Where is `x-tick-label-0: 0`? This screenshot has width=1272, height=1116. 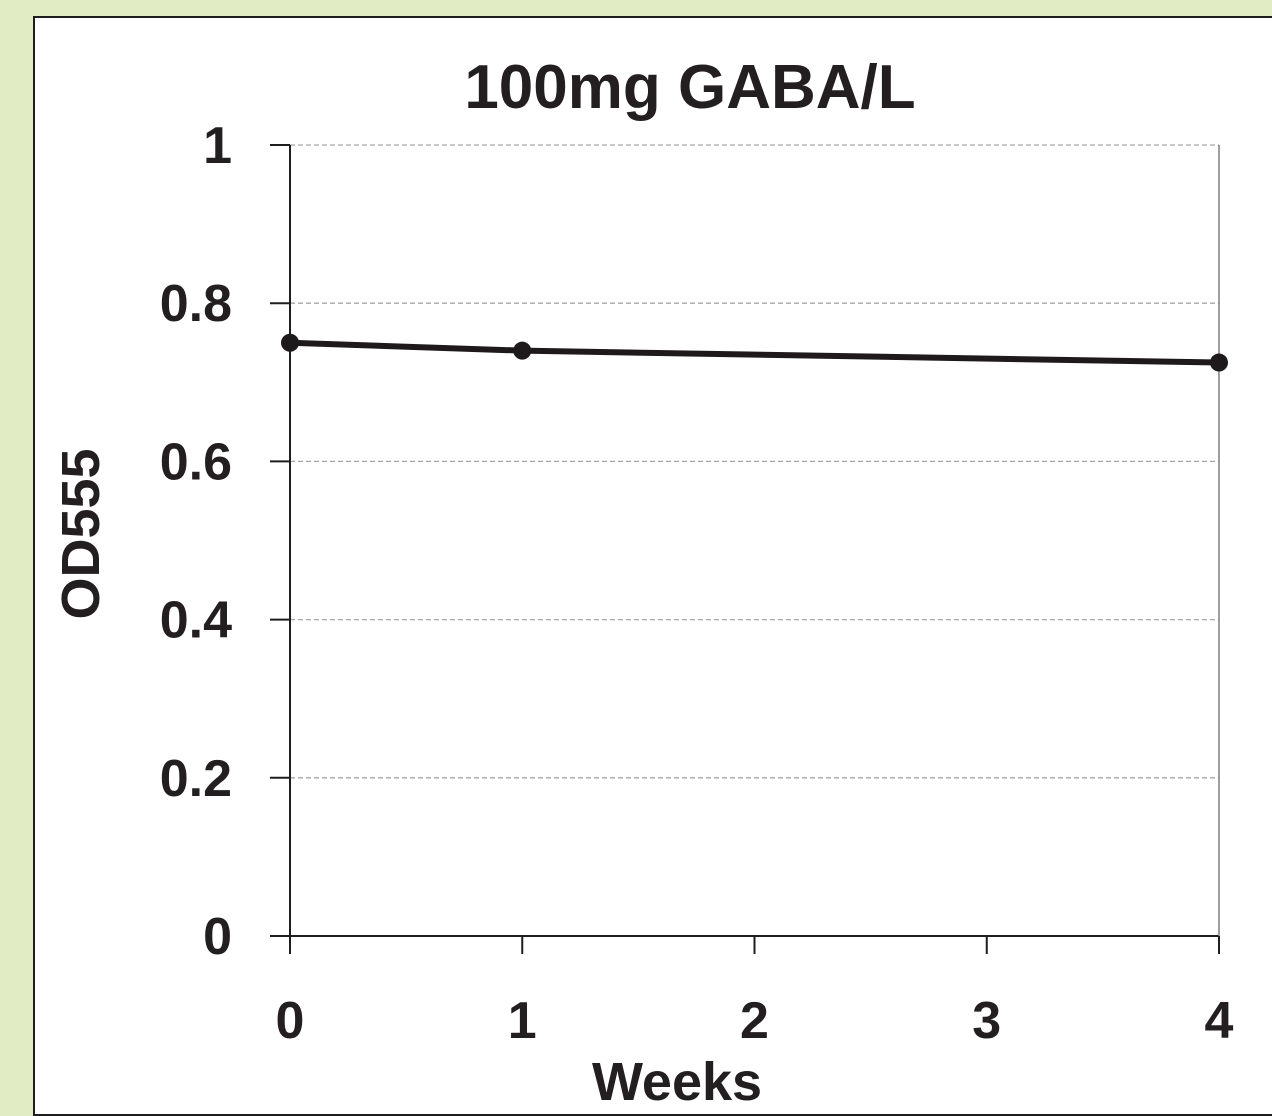 x-tick-label-0: 0 is located at coordinates (290, 1021).